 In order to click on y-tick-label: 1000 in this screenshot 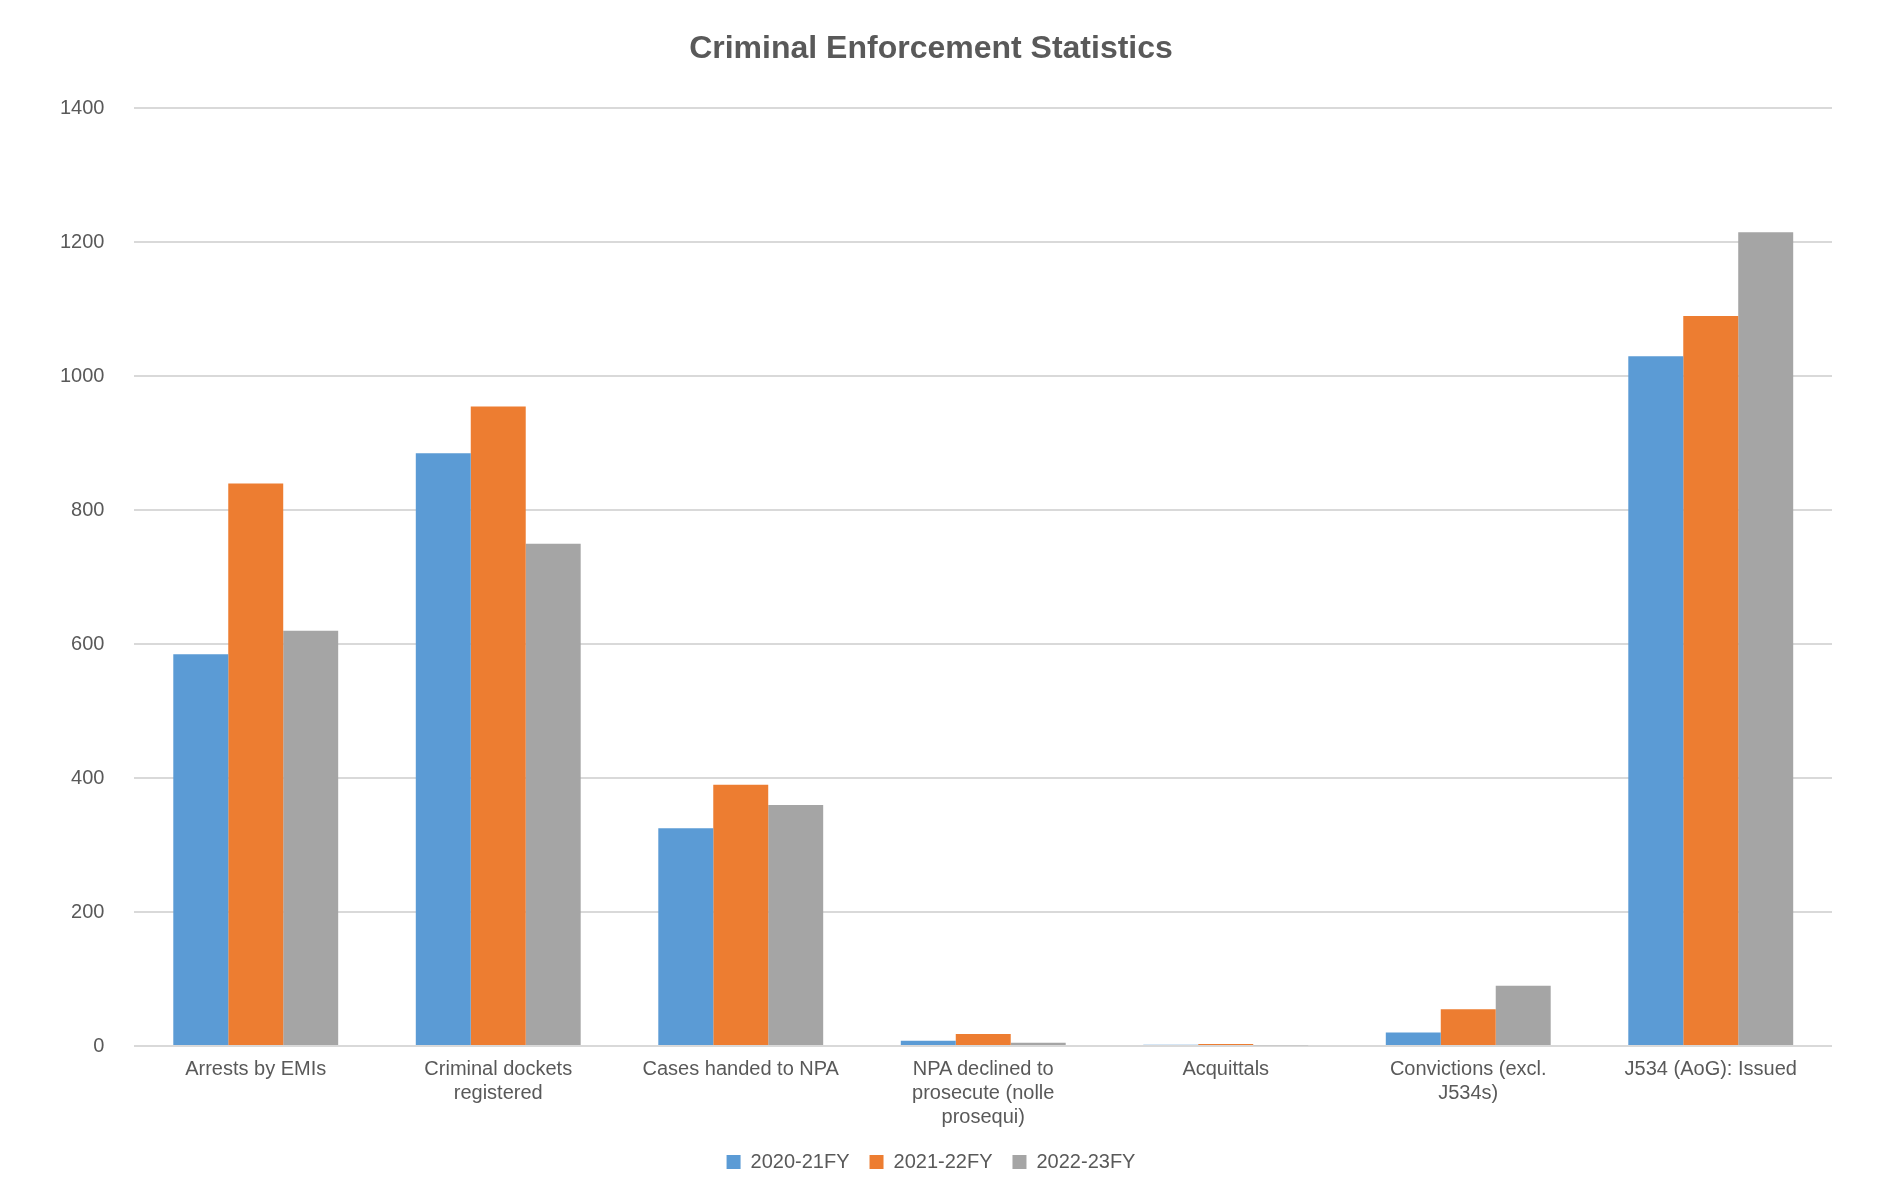, I will do `click(82, 374)`.